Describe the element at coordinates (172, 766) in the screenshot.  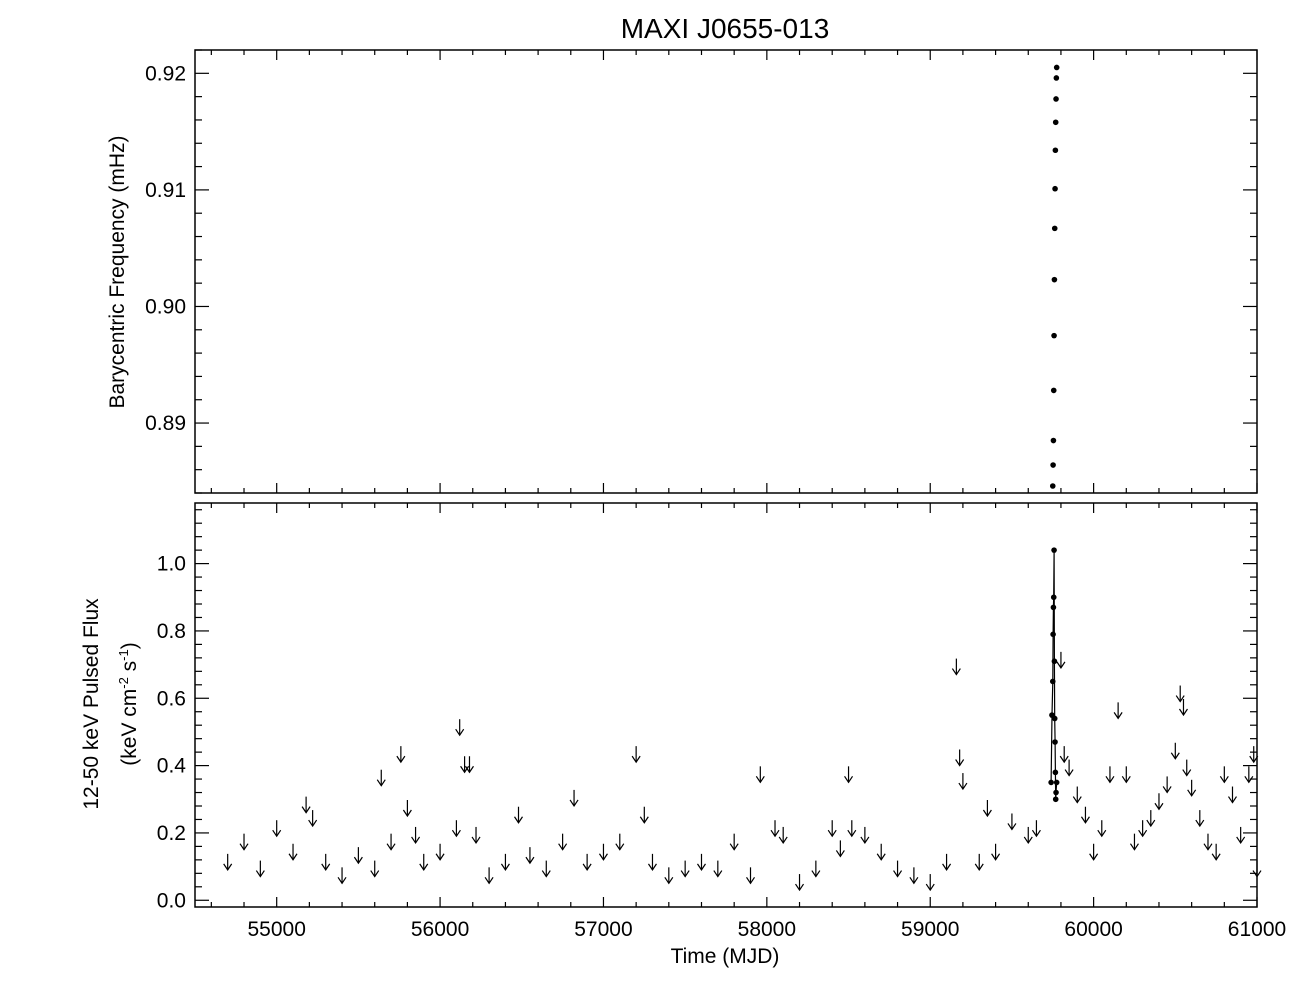
I see `flux-y-tick-label: 0.4` at that location.